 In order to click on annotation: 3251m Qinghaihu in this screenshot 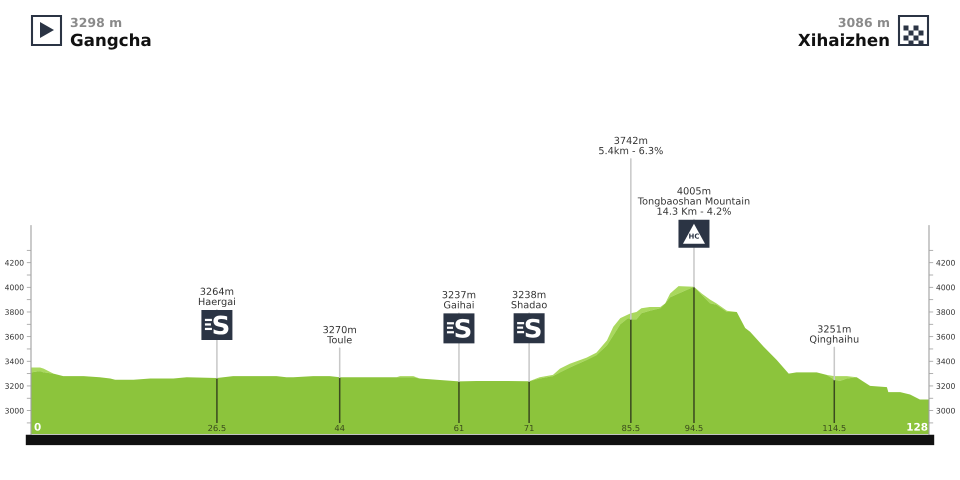, I will do `click(834, 335)`.